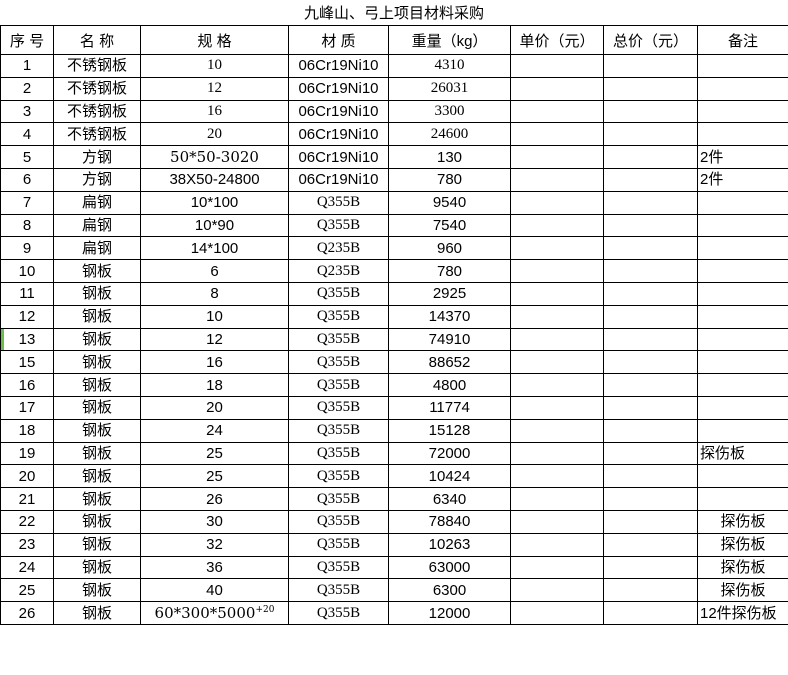 This screenshot has width=788, height=675. Describe the element at coordinates (449, 544) in the screenshot. I see `cell-weight: 10263` at that location.